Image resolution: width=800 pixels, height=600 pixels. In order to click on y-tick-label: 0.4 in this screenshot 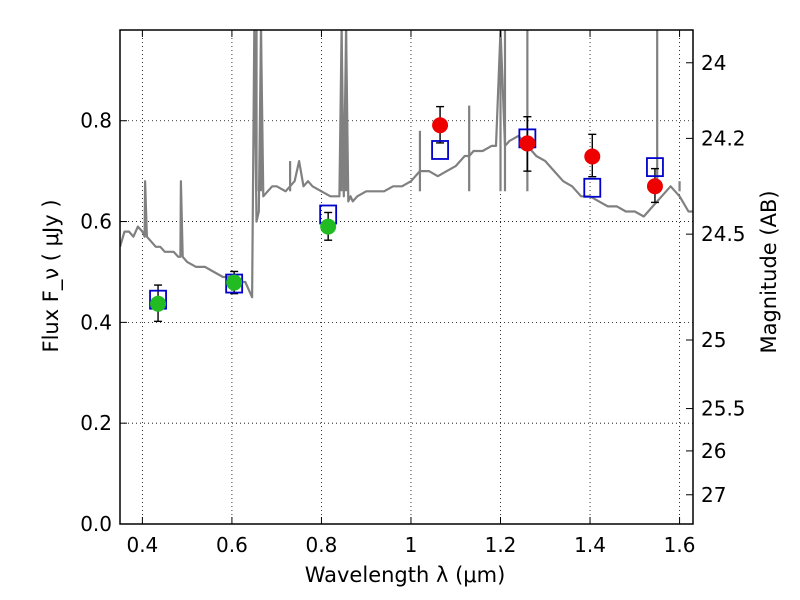, I will do `click(96, 322)`.